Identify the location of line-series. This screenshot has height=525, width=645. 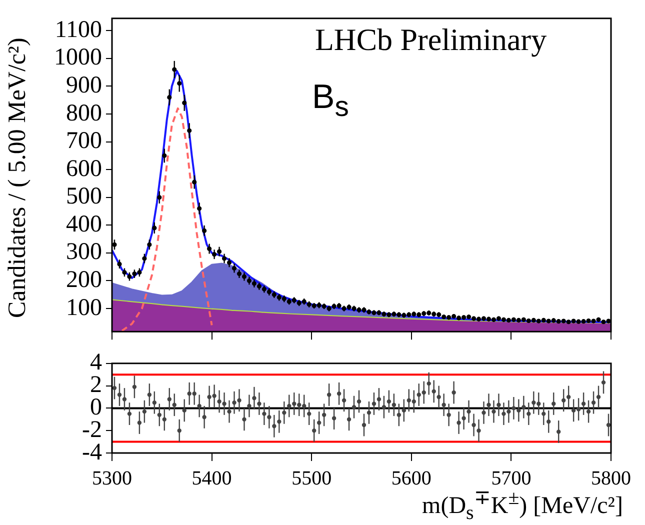
(166, 219).